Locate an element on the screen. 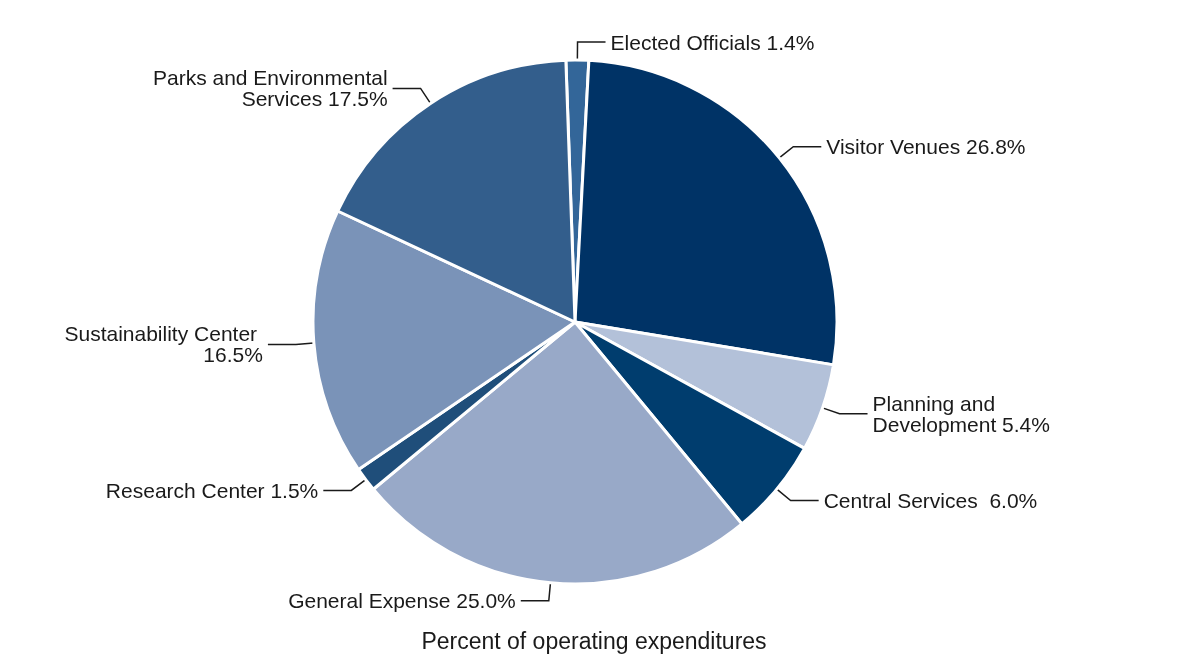 The height and width of the screenshot is (661, 1188). slice-label: Elected Officials 1.4% is located at coordinates (712, 42).